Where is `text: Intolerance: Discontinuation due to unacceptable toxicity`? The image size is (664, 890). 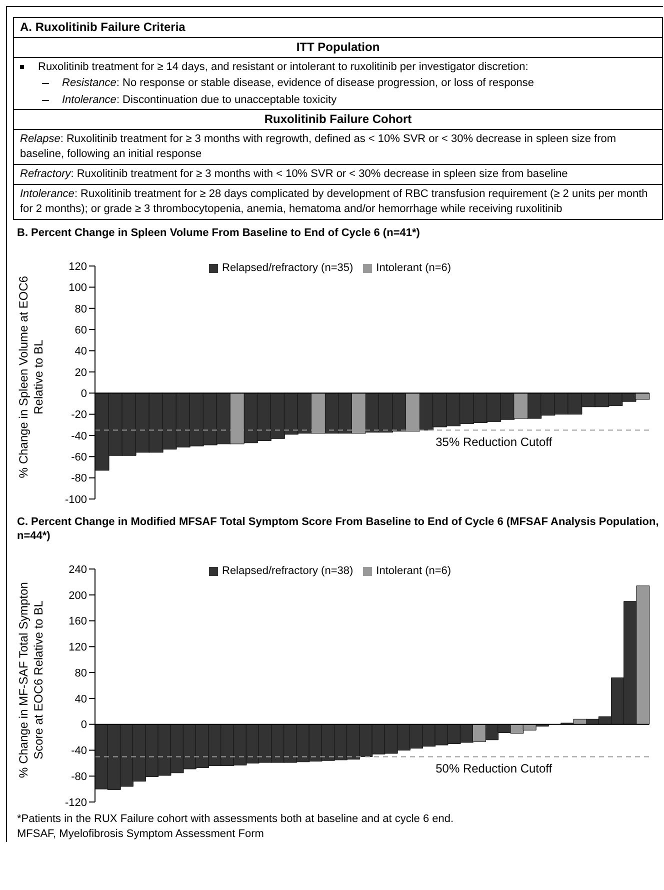 text: Intolerance: Discontinuation due to unacceptable toxicity is located at coordinates (199, 100).